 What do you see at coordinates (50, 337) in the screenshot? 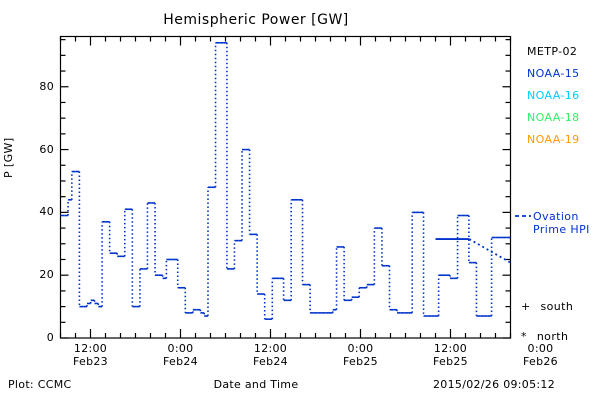
I see `y-tick-label: 0` at bounding box center [50, 337].